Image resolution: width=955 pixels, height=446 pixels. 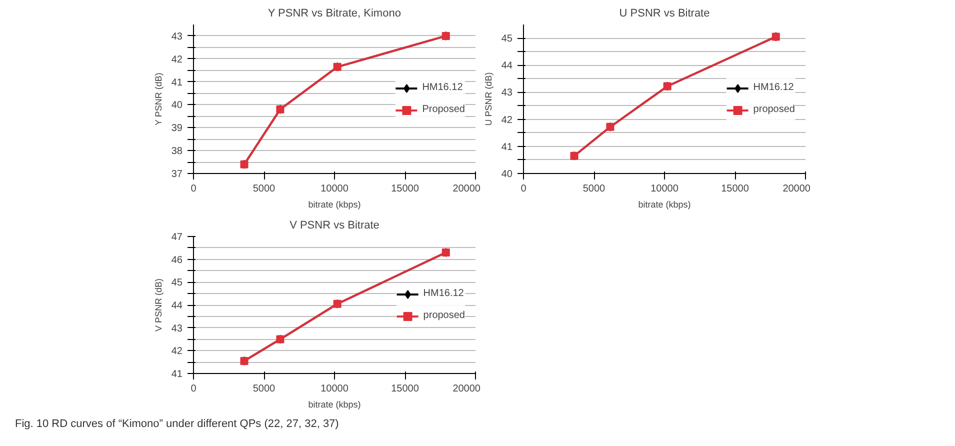 What do you see at coordinates (177, 260) in the screenshot?
I see `y-tick-label: 46` at bounding box center [177, 260].